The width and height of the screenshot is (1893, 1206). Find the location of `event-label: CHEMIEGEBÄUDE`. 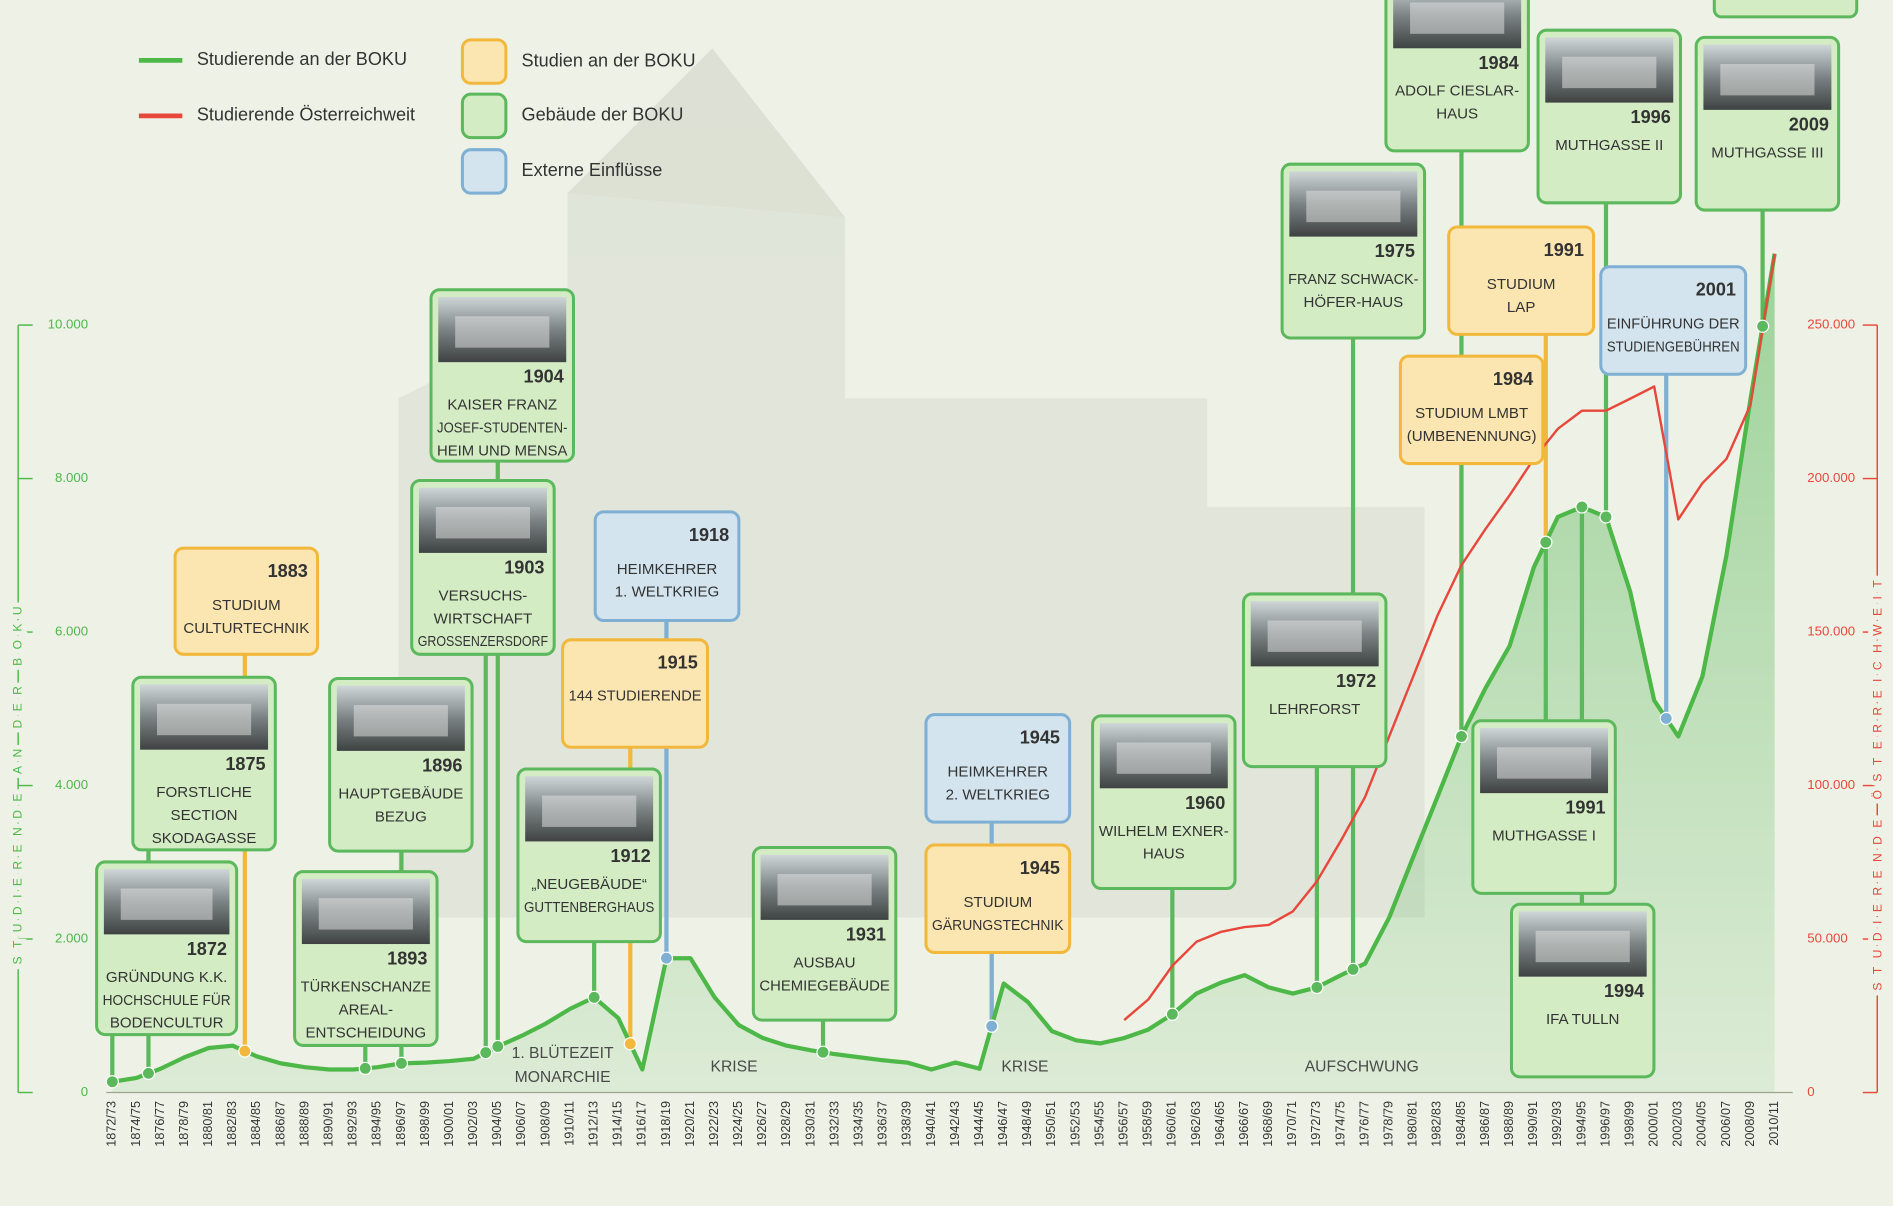

event-label: CHEMIEGEBÄUDE is located at coordinates (824, 985).